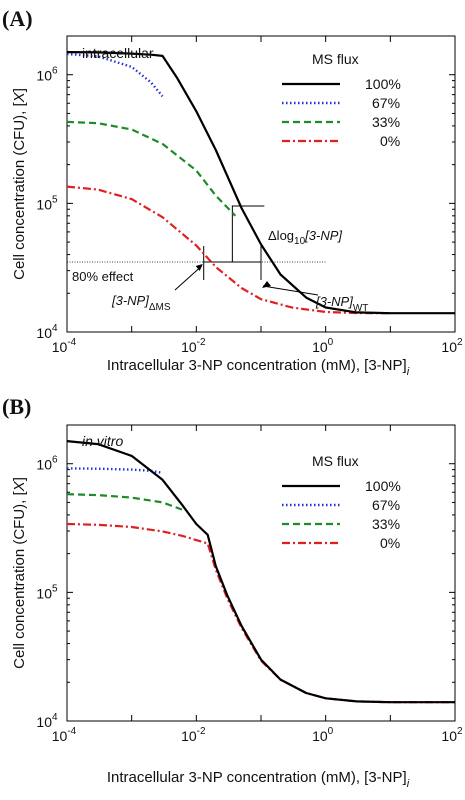 This screenshot has width=465, height=800. I want to click on panel-a-annotations, so click(196, 250).